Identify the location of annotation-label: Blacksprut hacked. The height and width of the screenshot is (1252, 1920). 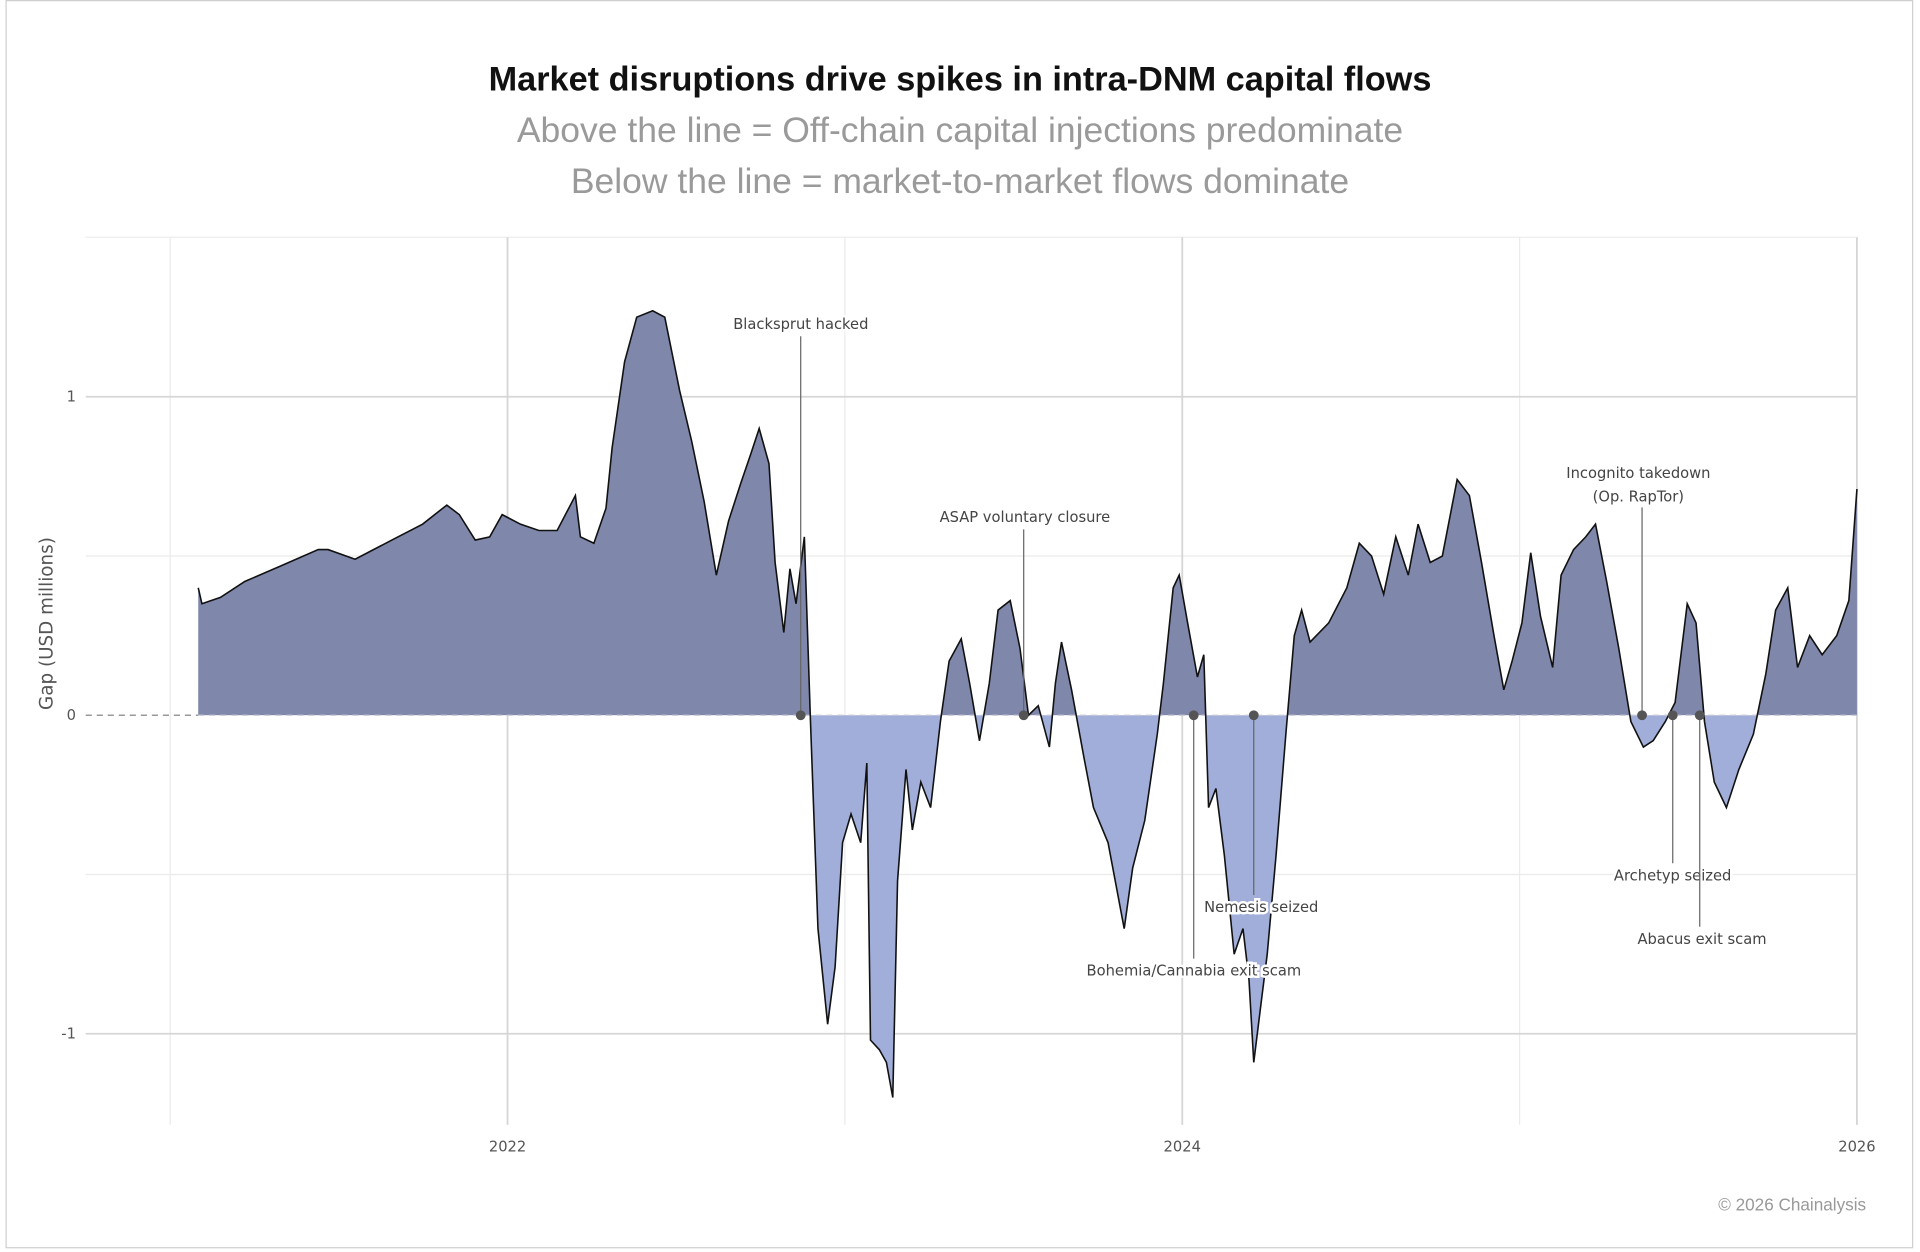
(800, 324).